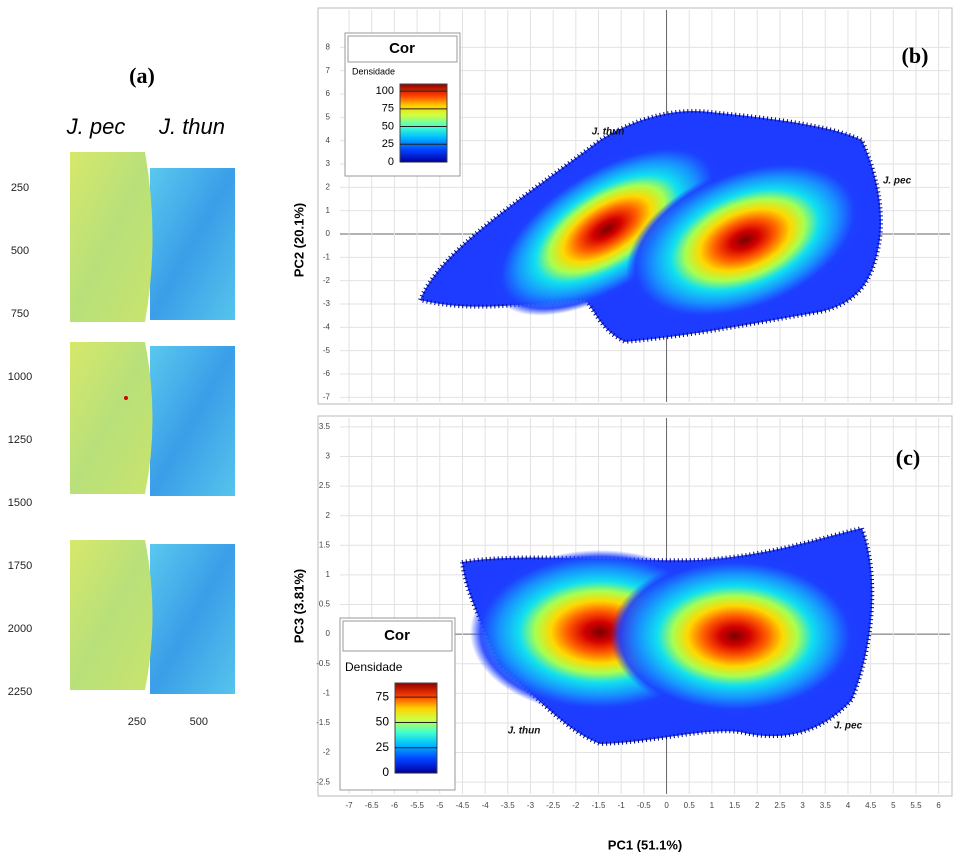 The height and width of the screenshot is (858, 972). Describe the element at coordinates (327, 396) in the screenshot. I see `y-tick-label: -7` at that location.